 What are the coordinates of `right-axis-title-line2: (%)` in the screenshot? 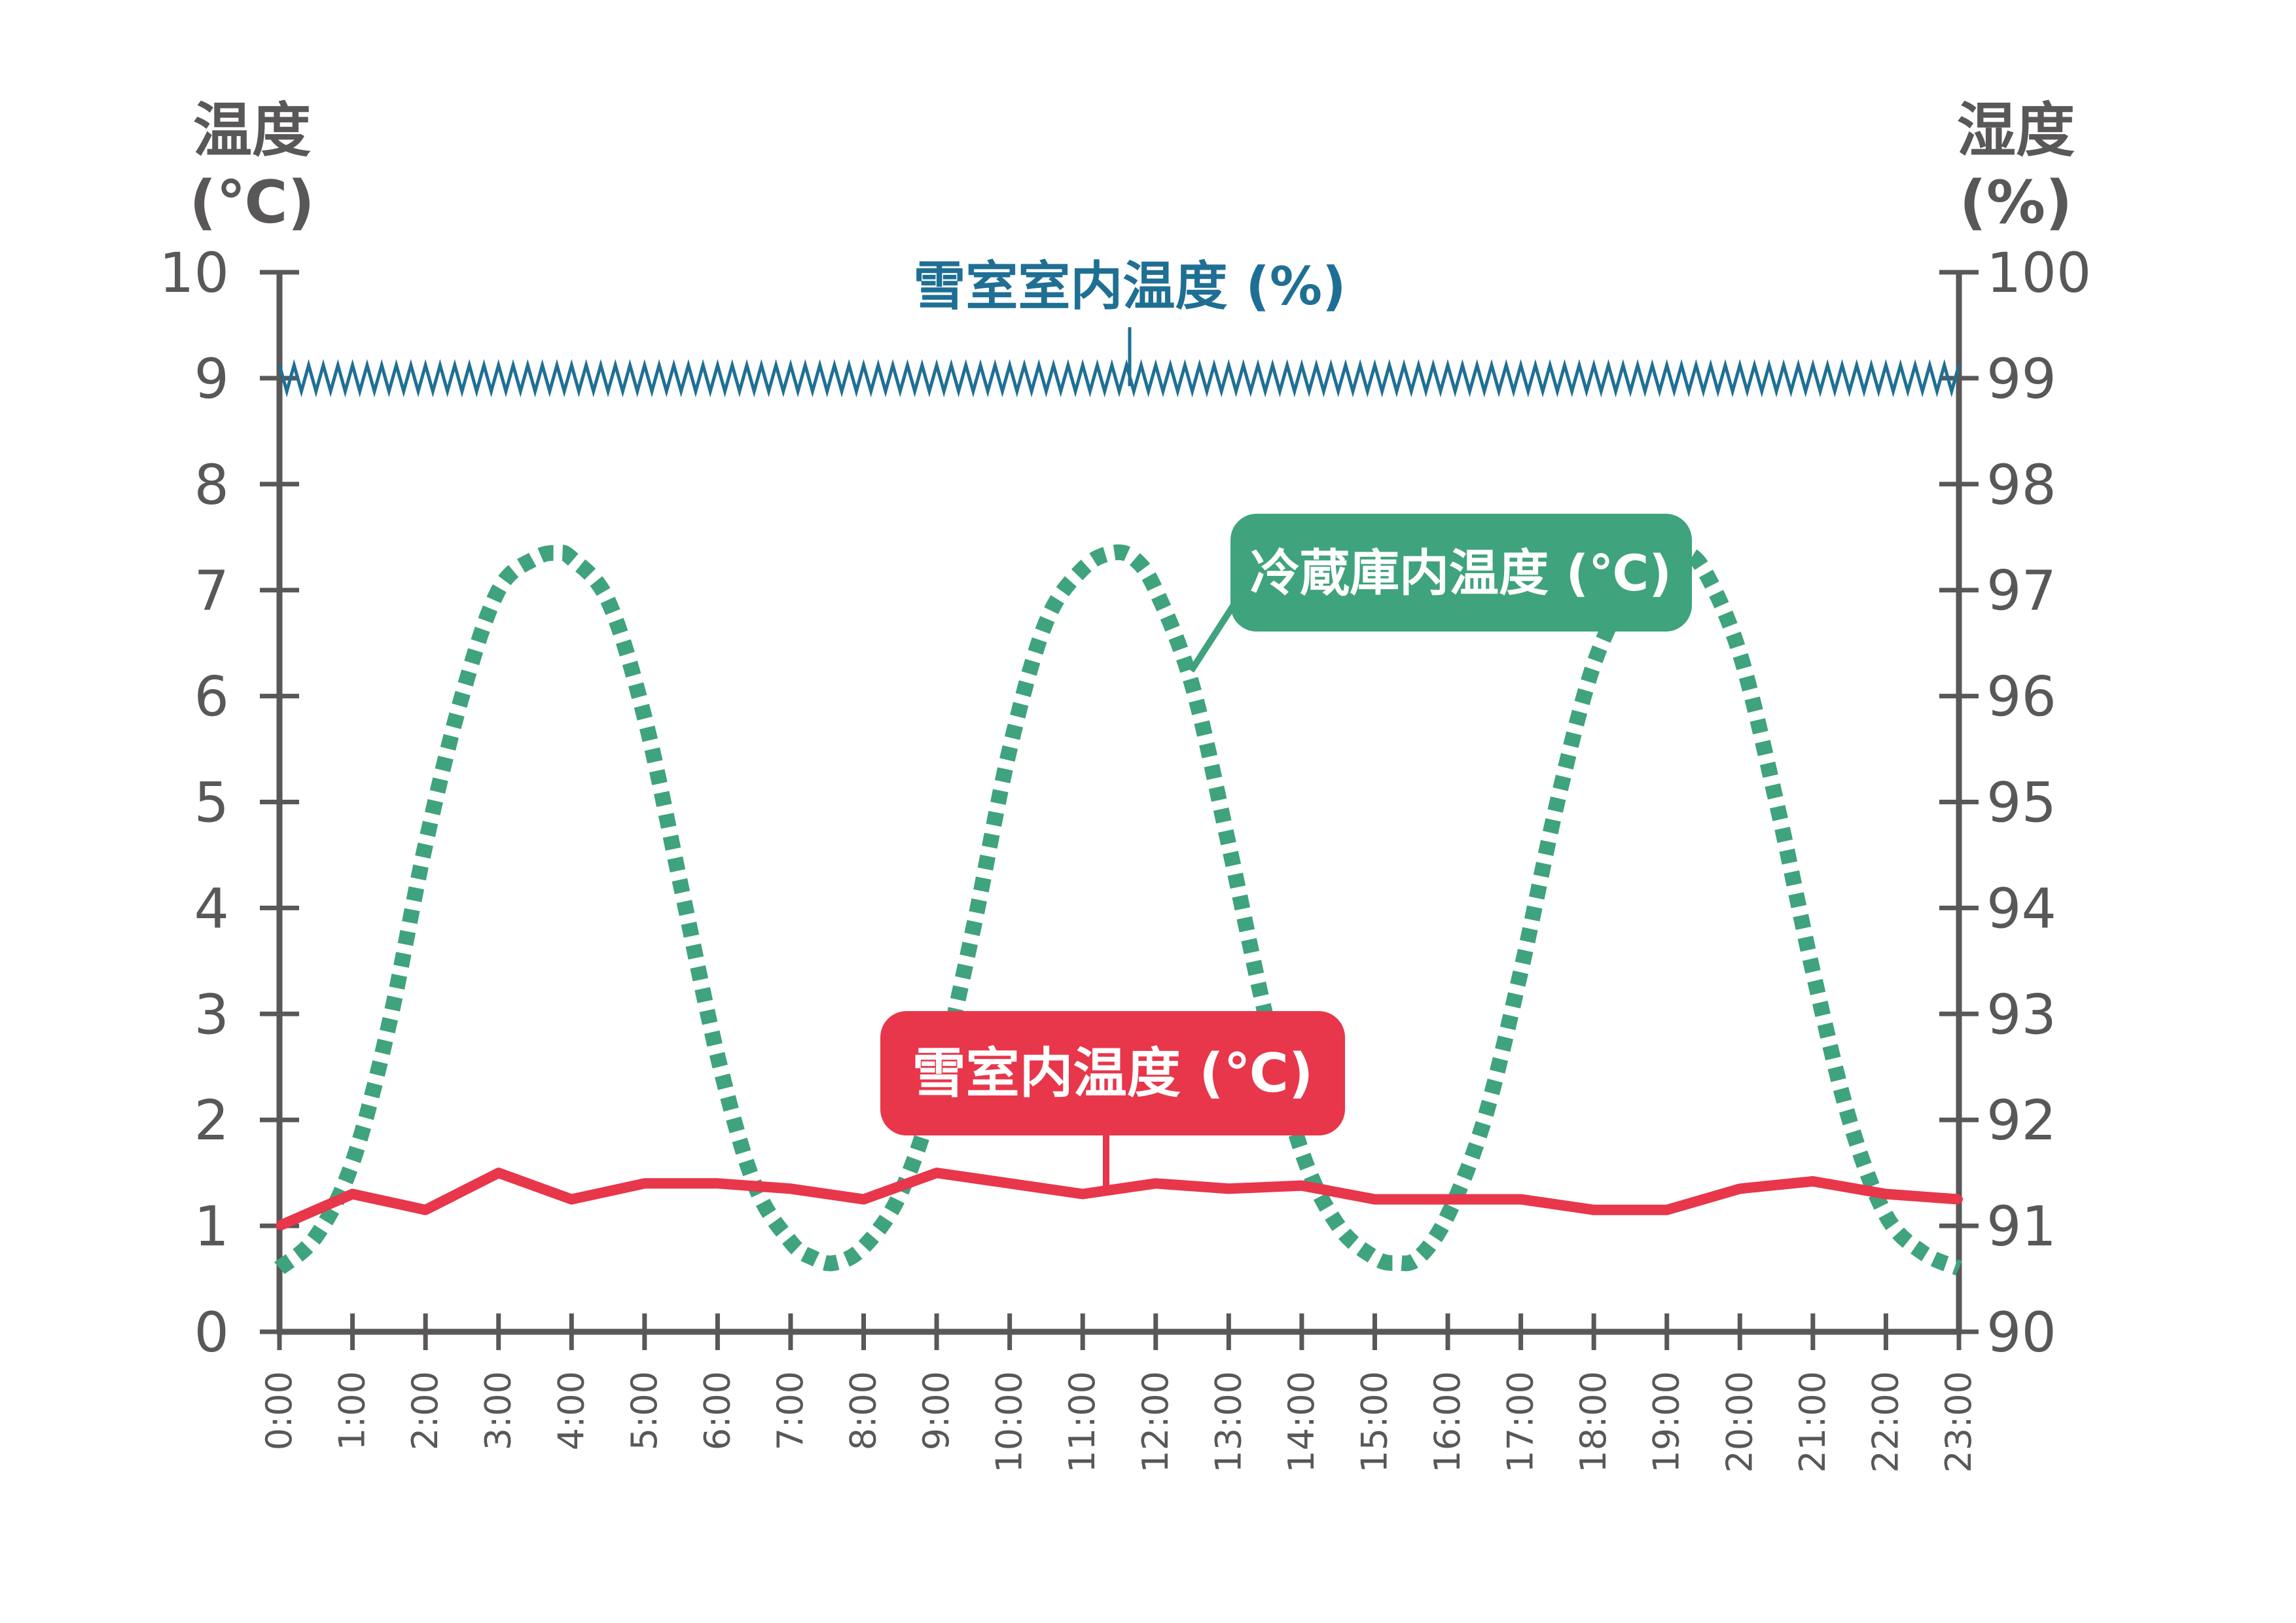 It's located at (2016, 202).